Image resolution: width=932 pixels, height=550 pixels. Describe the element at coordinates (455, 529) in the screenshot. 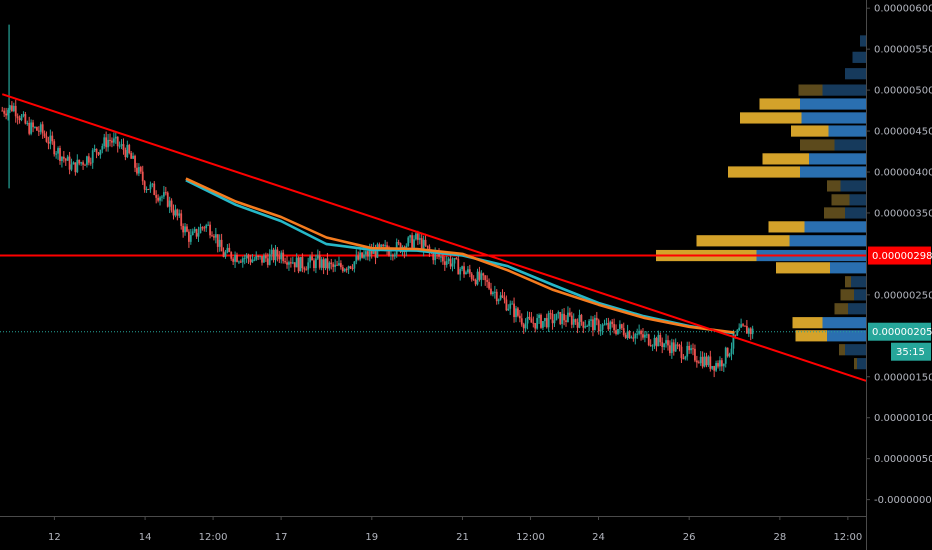

I see `time-scale: 12 14 12:00 17 19 21 12:00 24 26 28 12:00` at that location.